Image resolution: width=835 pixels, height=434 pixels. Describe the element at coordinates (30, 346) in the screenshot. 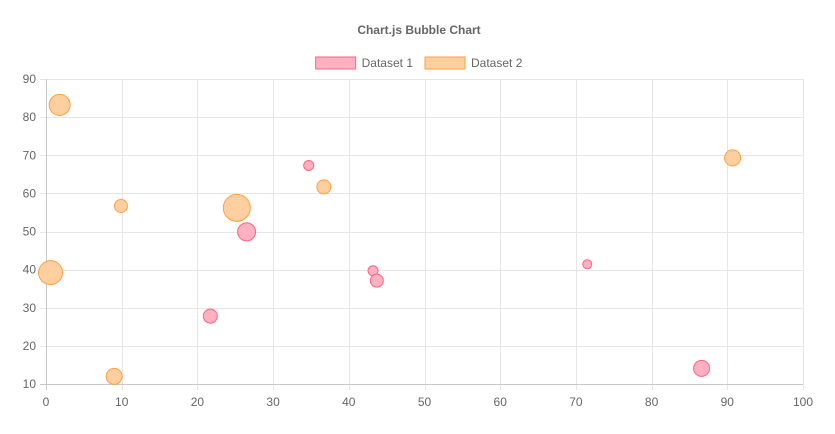

I see `y-tick-label: 20` at that location.